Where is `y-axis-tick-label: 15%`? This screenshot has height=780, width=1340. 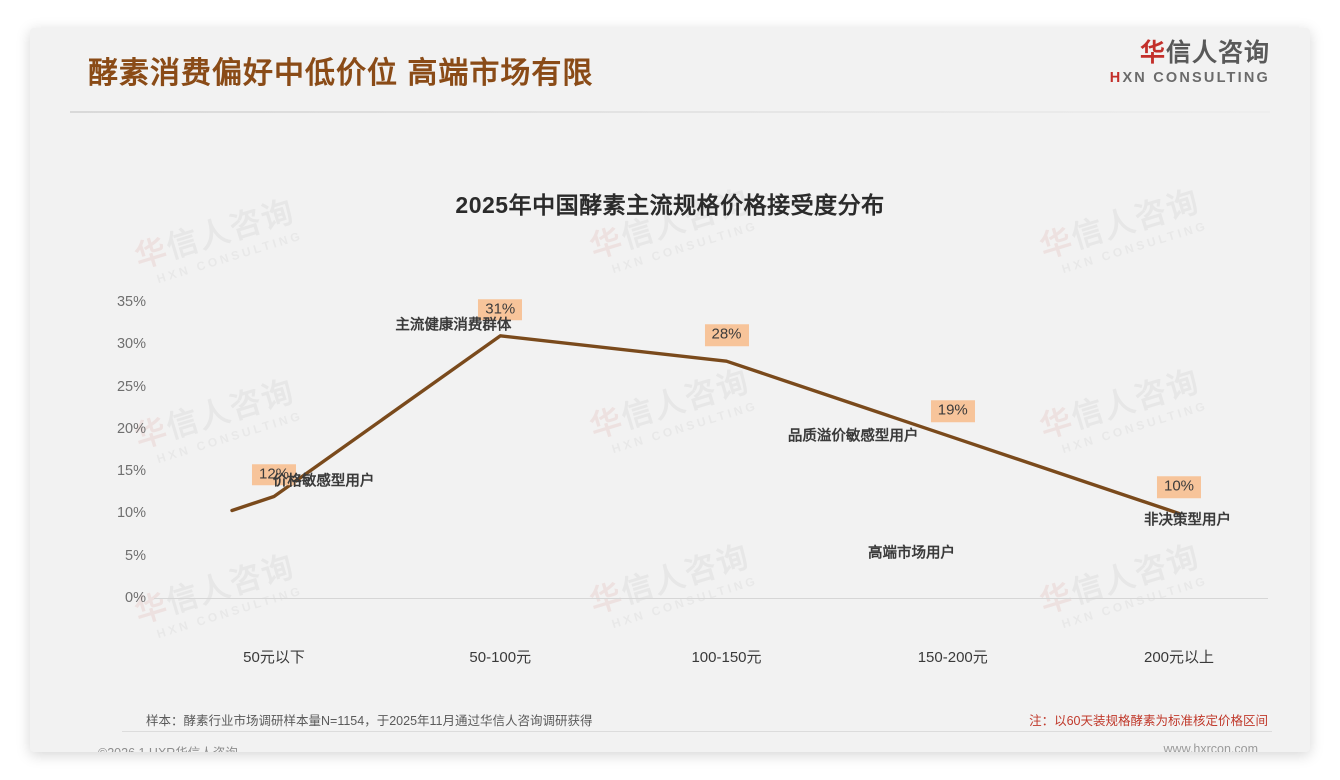 y-axis-tick-label: 15% is located at coordinates (131, 471).